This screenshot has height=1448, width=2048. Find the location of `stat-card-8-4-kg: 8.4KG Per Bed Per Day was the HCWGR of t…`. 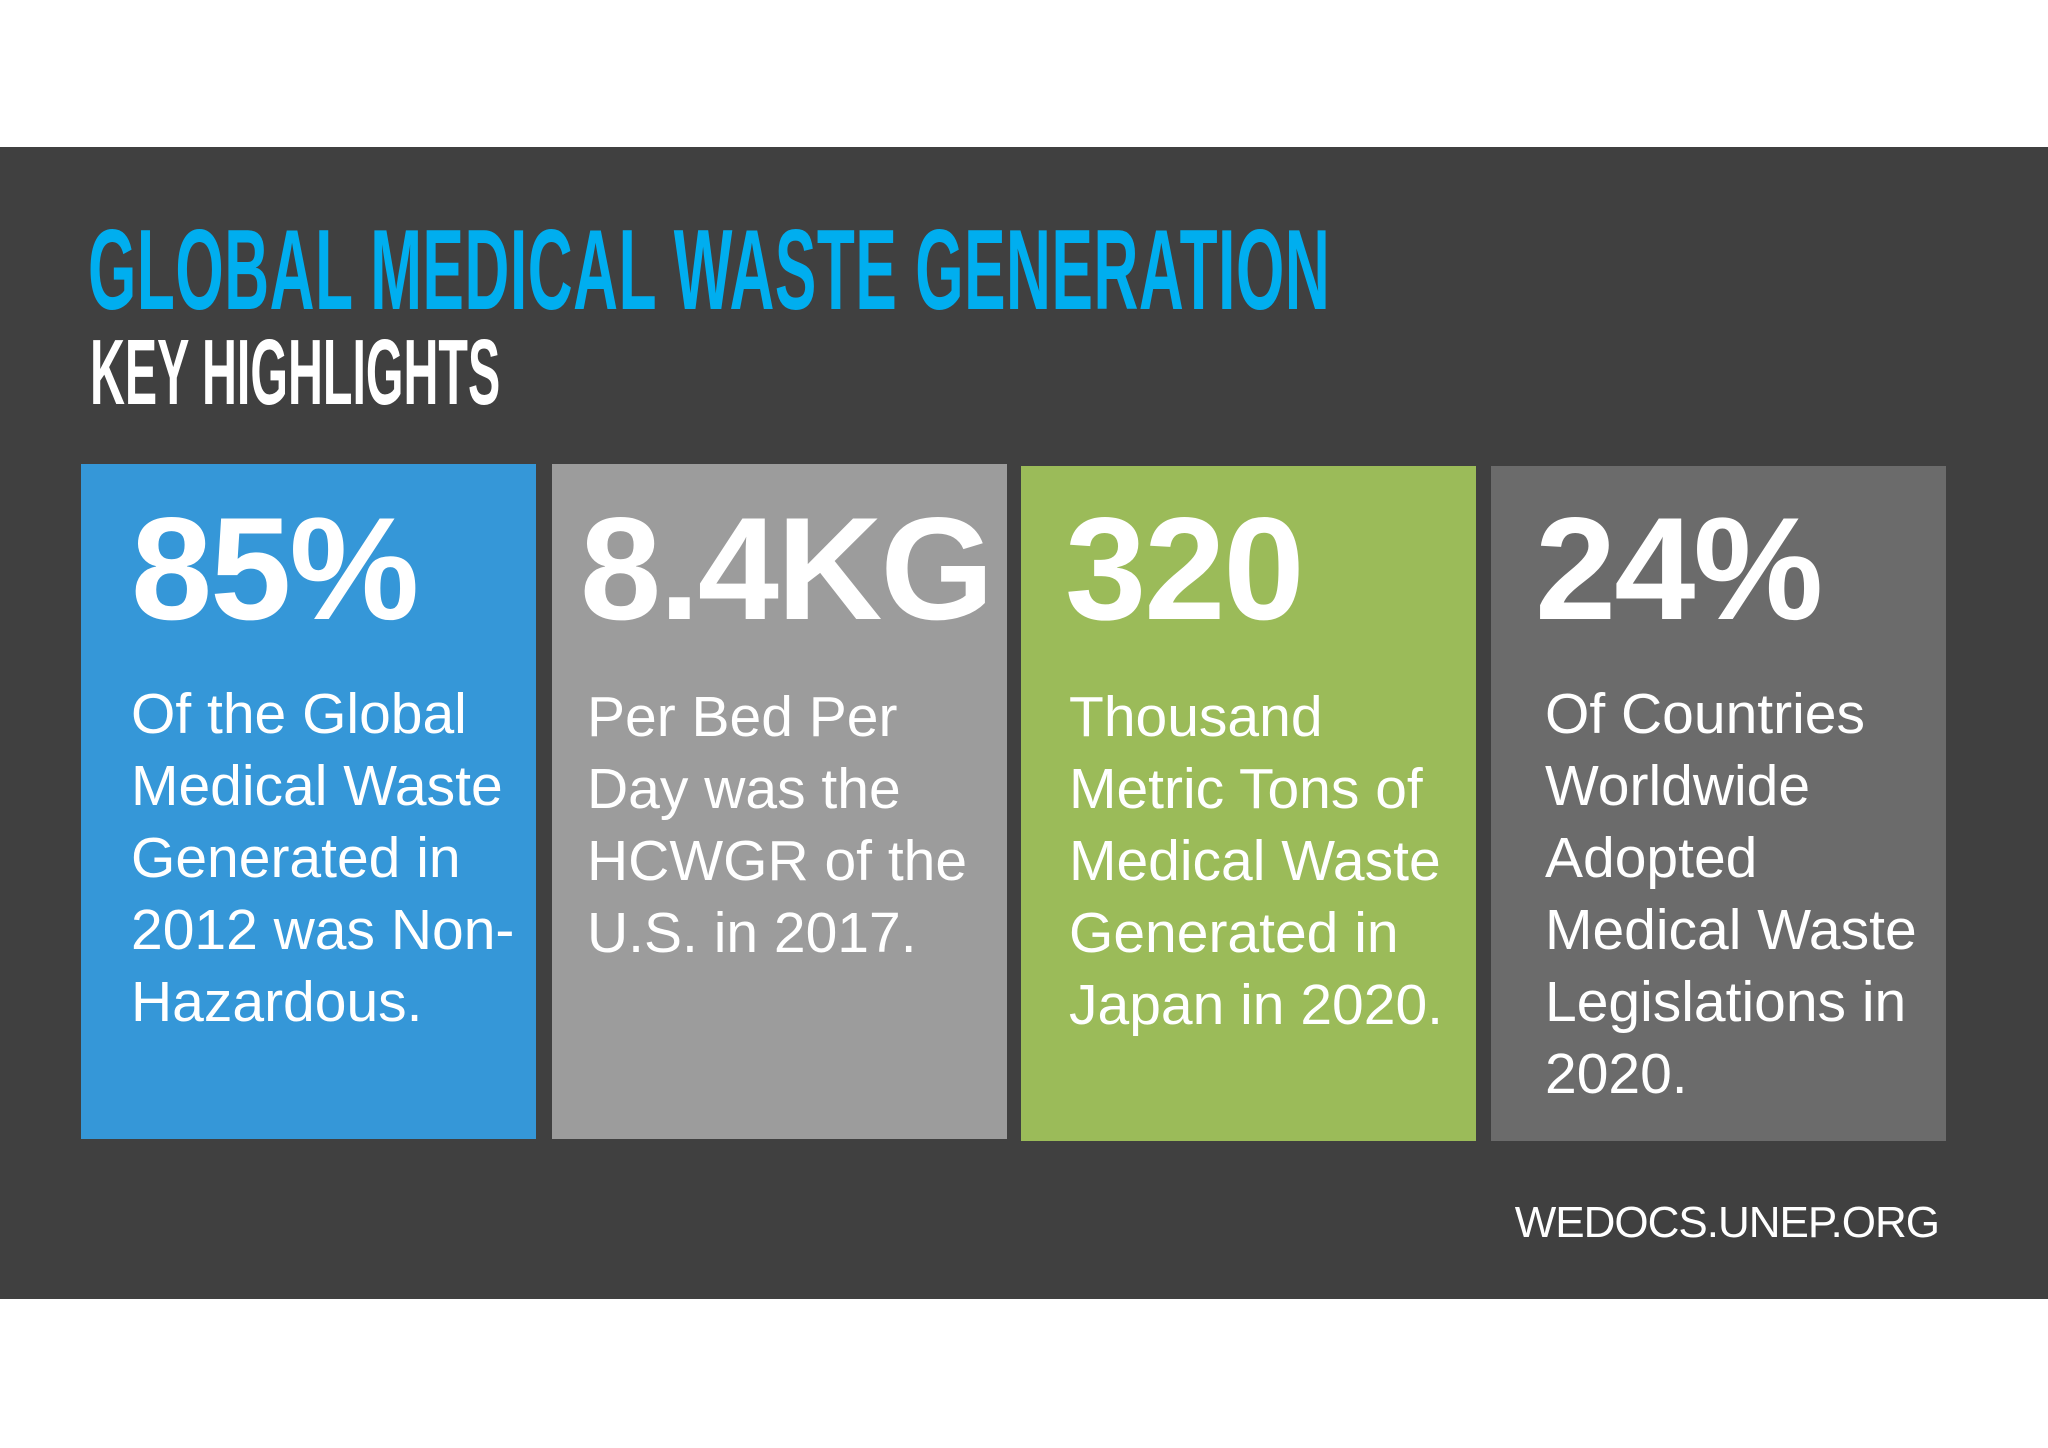

stat-card-8-4-kg: 8.4KG Per Bed Per Day was the HCWGR of t… is located at coordinates (779, 801).